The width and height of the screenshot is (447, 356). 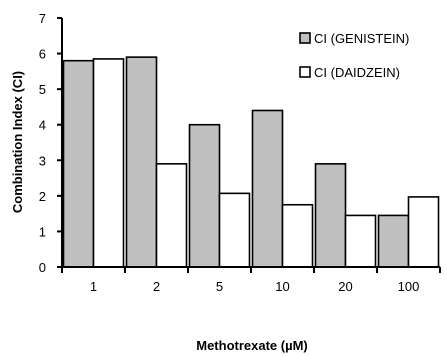 What do you see at coordinates (42, 160) in the screenshot?
I see `y-tick-label: 3` at bounding box center [42, 160].